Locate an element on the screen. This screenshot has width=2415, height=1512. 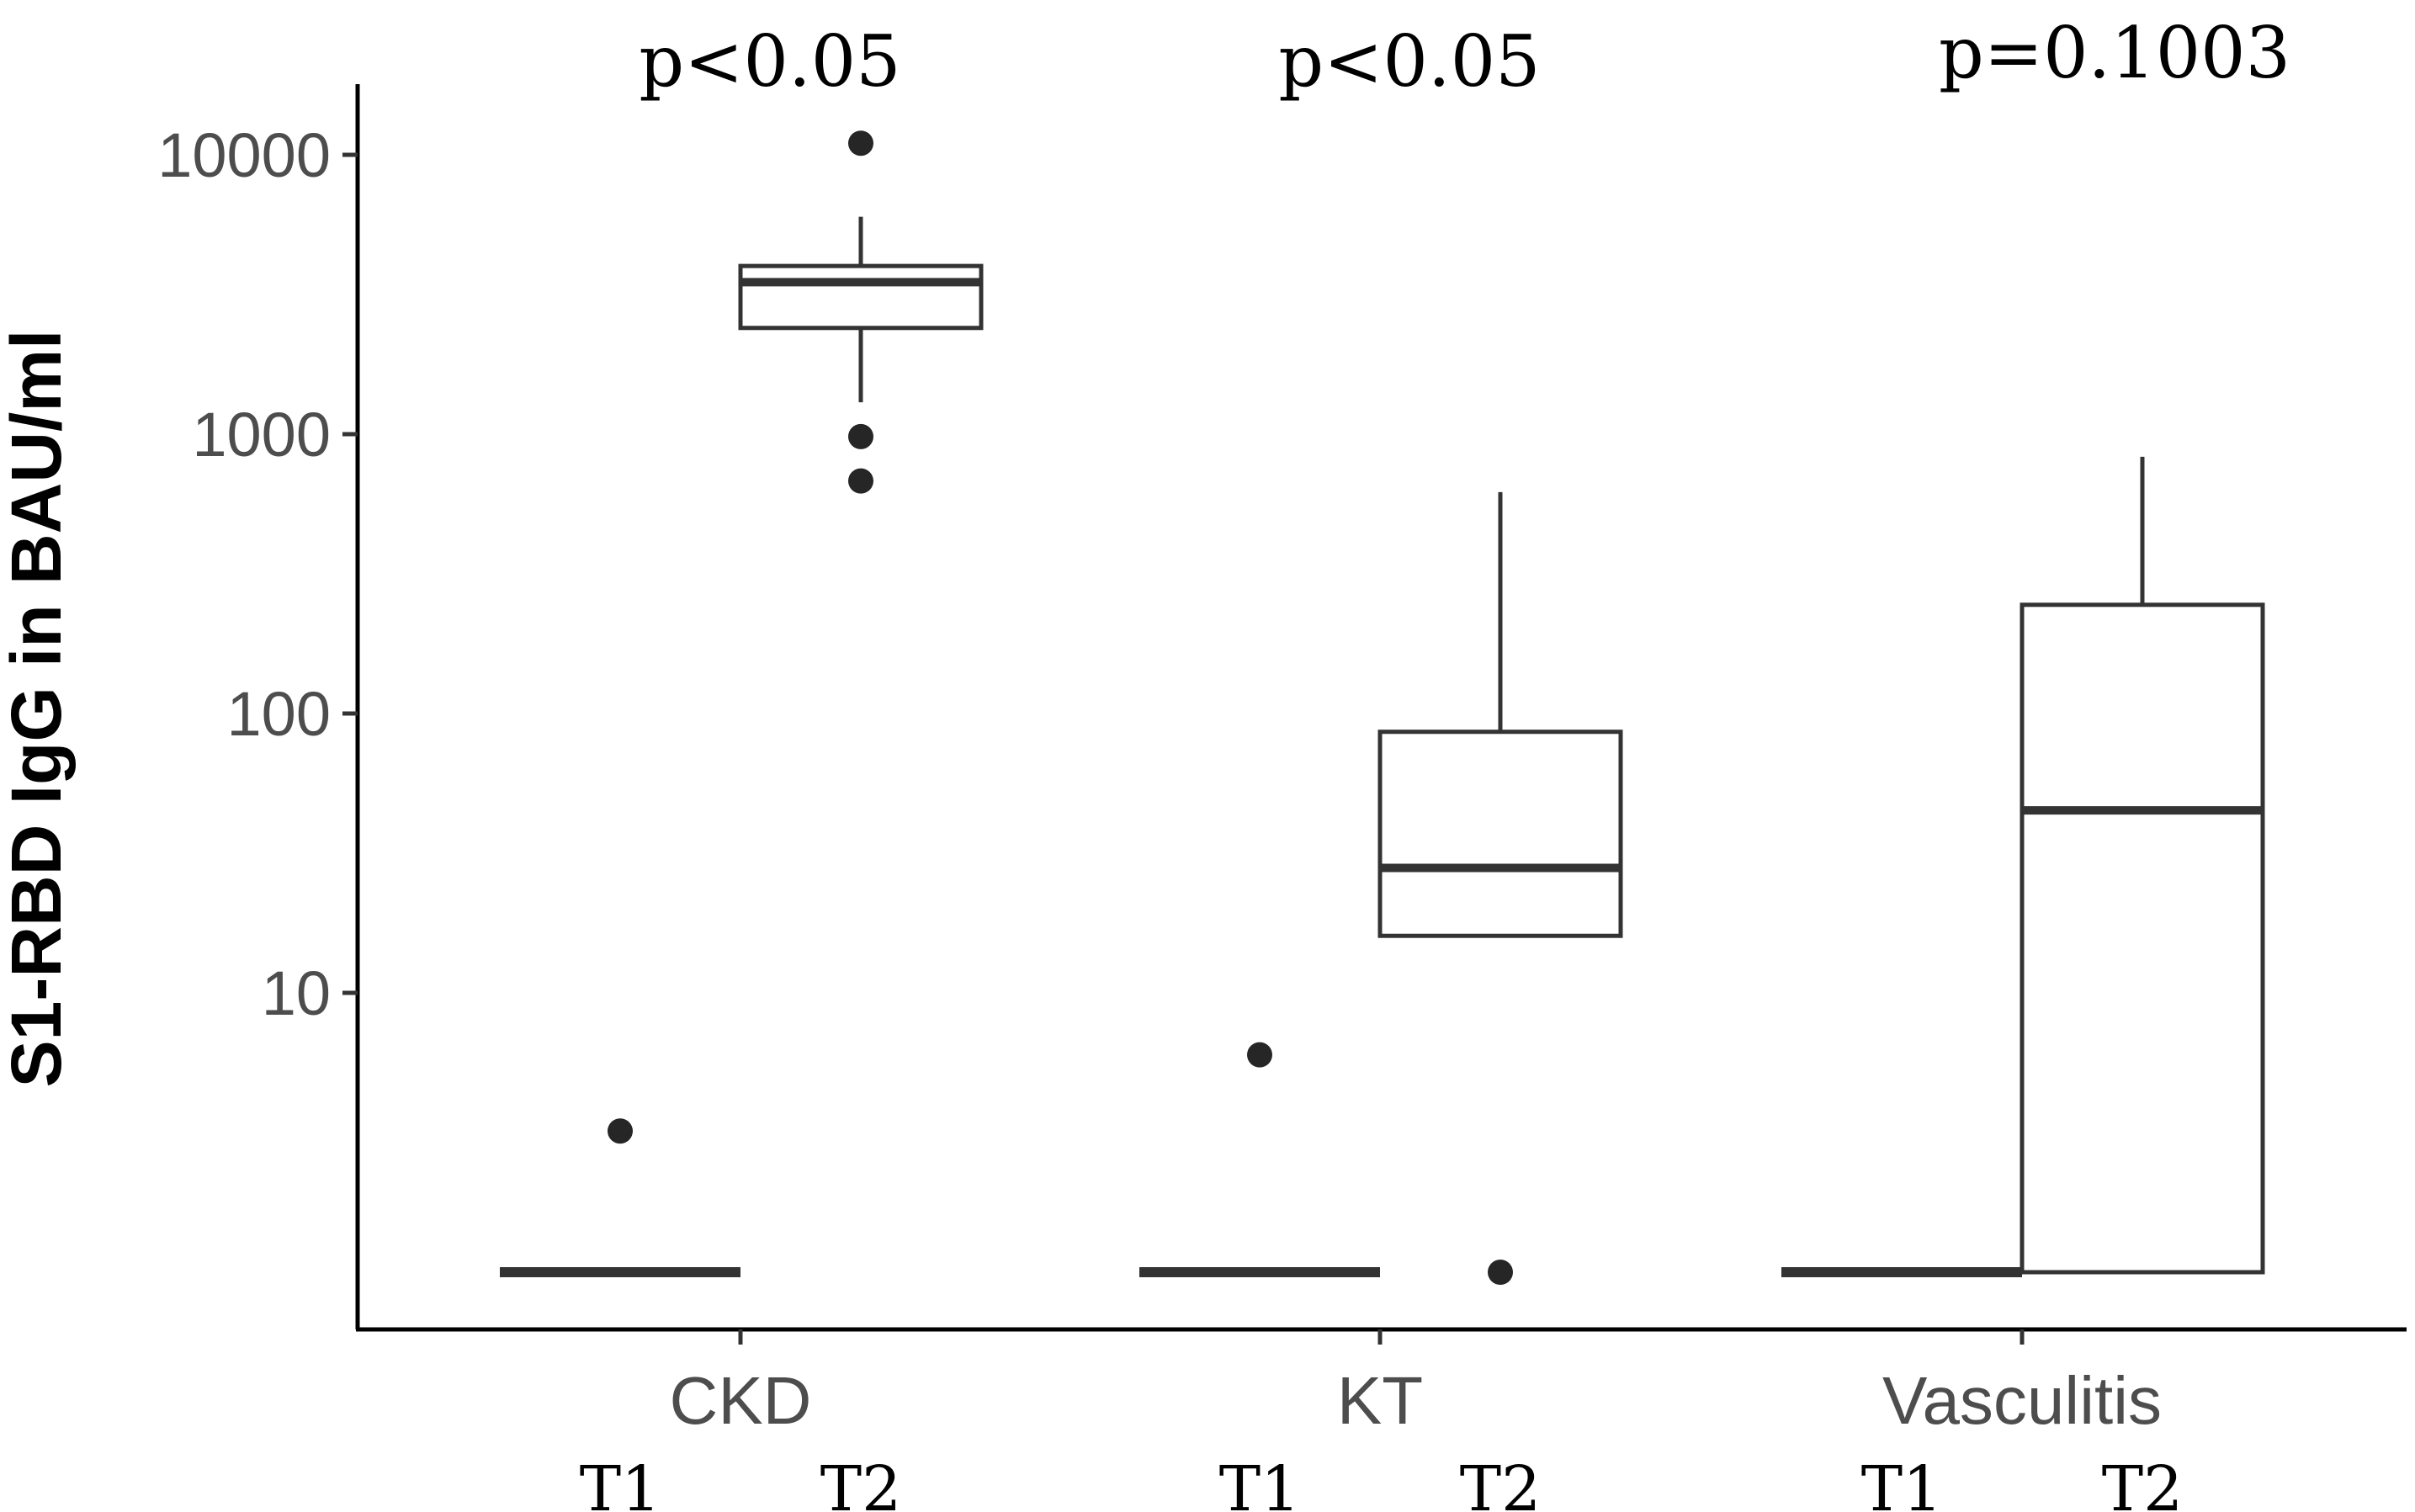
subgroup-label-kt-t2: T2 is located at coordinates (1500, 1482).